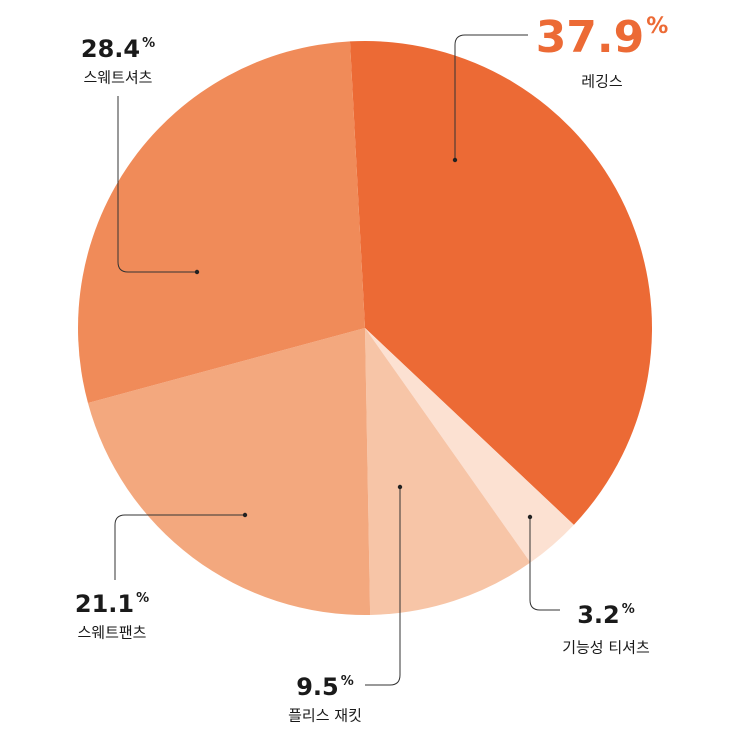 This screenshot has width=740, height=740. I want to click on value-label: 9.5%, so click(325, 687).